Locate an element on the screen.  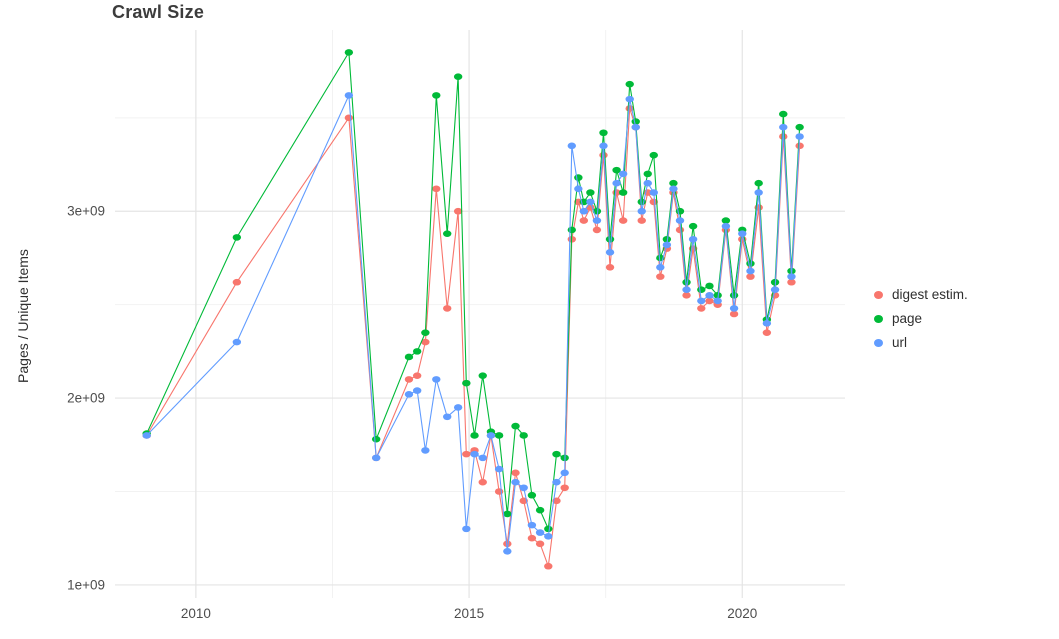
legend-swatch-url-icon is located at coordinates (878, 342).